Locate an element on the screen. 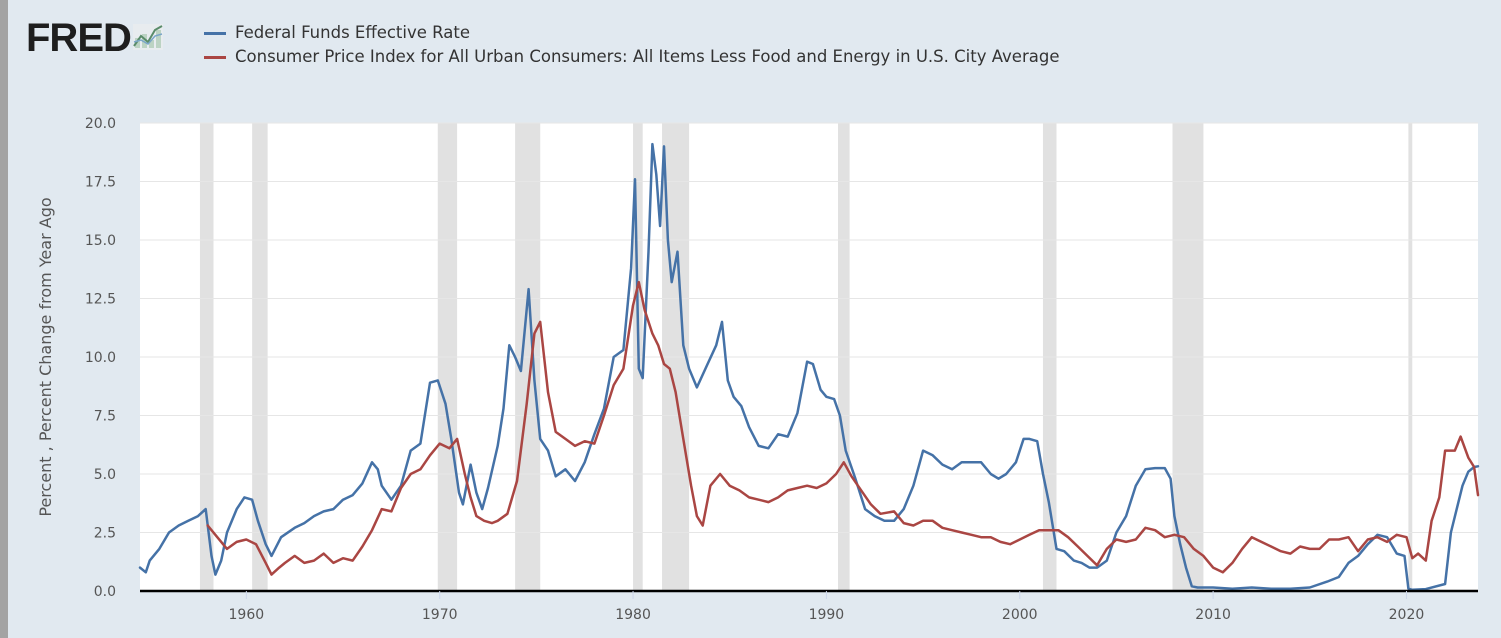 The height and width of the screenshot is (638, 1501). x-tick-label: 1990 is located at coordinates (827, 615).